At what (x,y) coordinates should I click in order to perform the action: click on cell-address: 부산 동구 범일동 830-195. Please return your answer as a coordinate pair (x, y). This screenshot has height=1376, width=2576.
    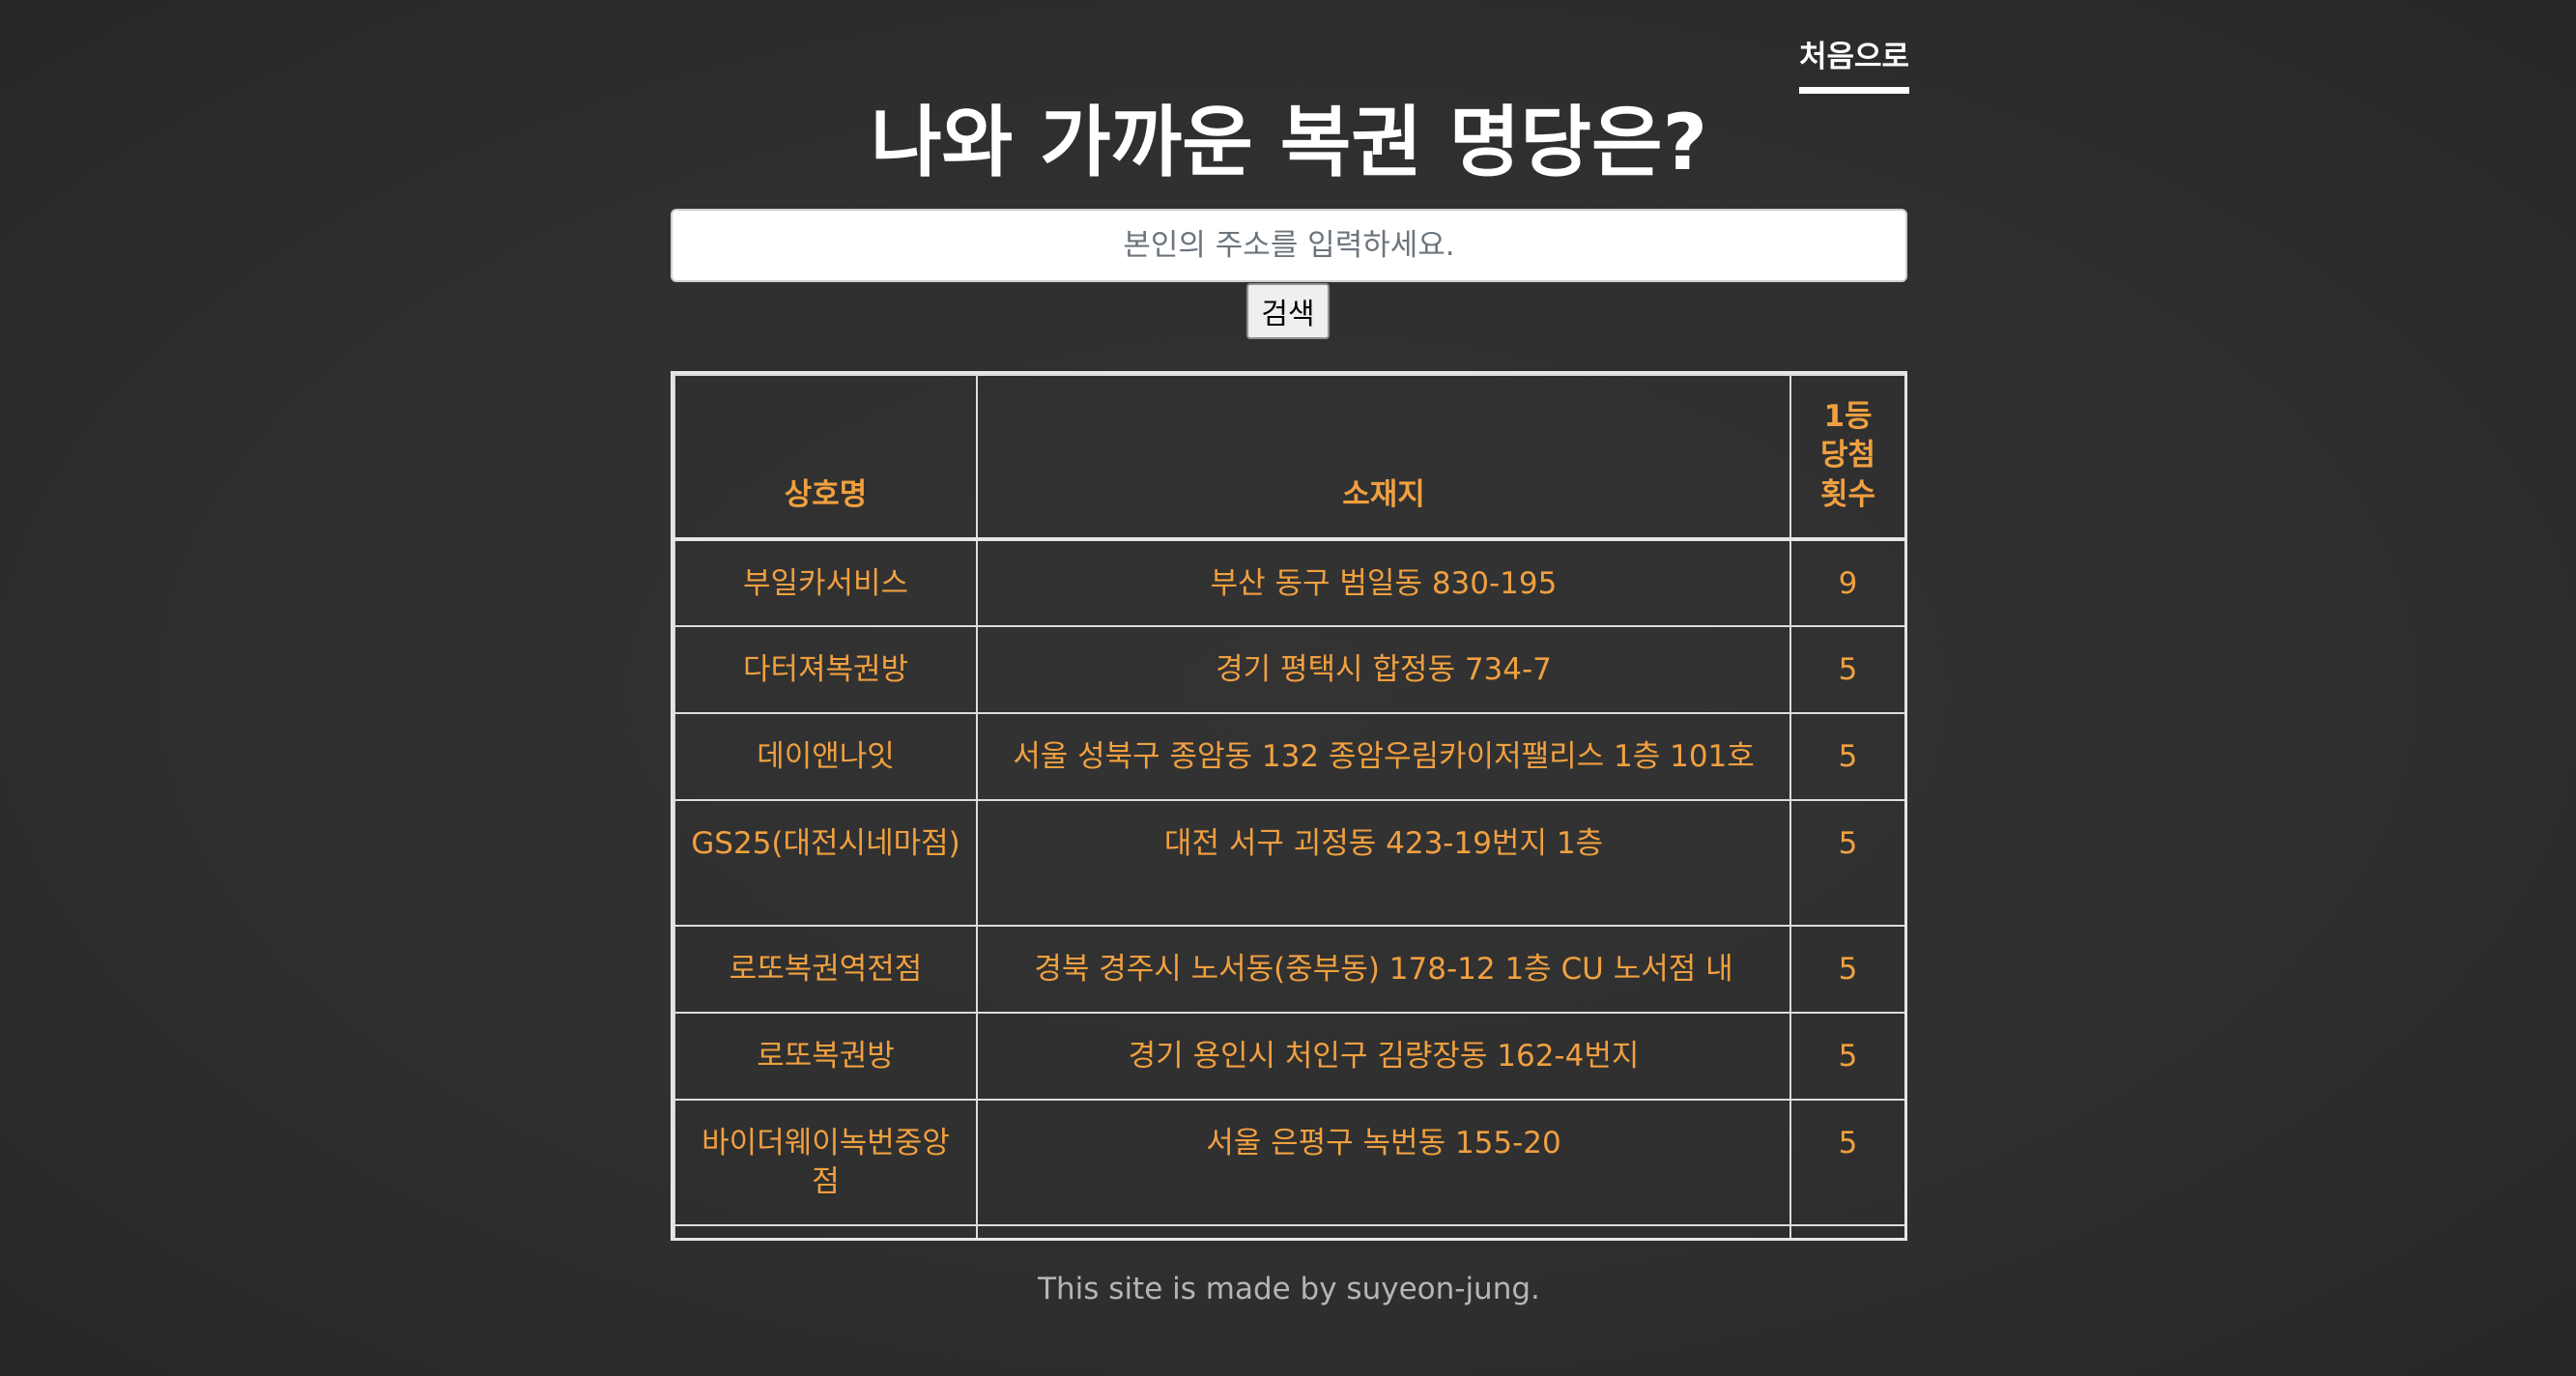
    Looking at the image, I should click on (1384, 582).